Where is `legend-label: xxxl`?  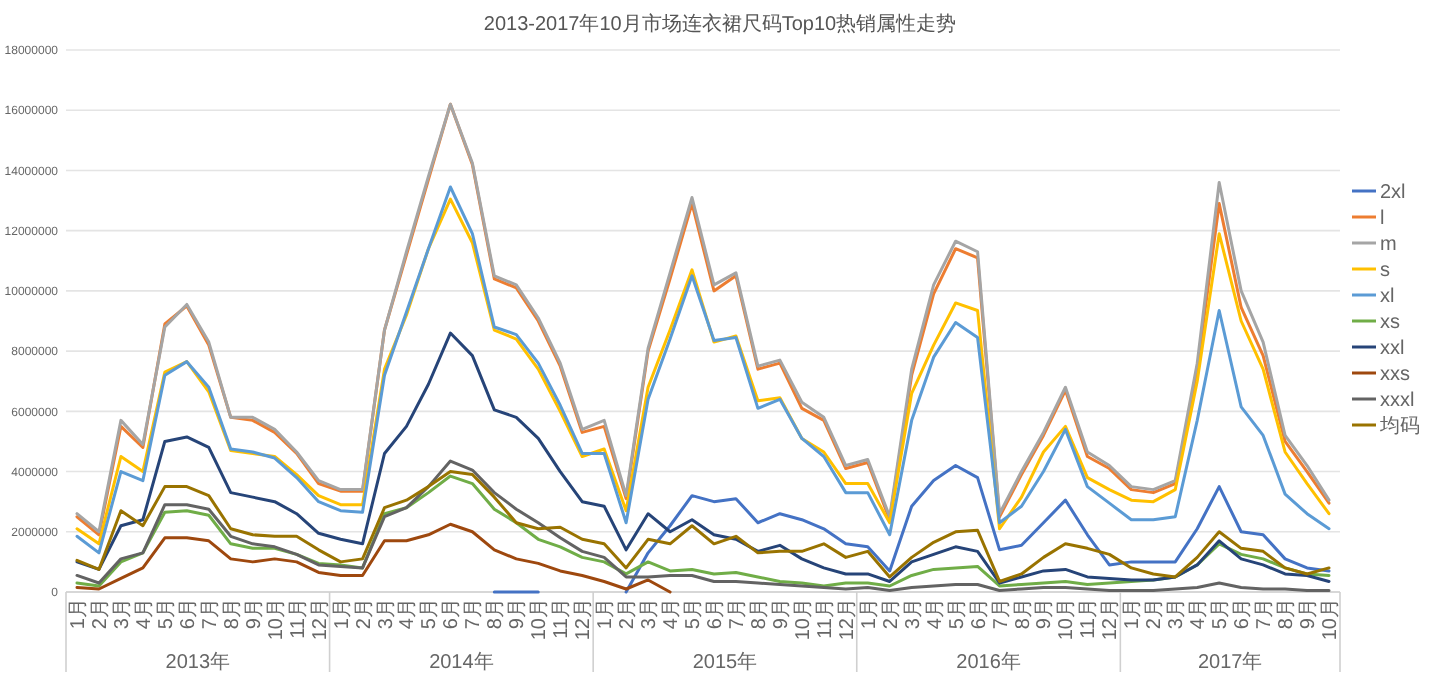 legend-label: xxxl is located at coordinates (1397, 401).